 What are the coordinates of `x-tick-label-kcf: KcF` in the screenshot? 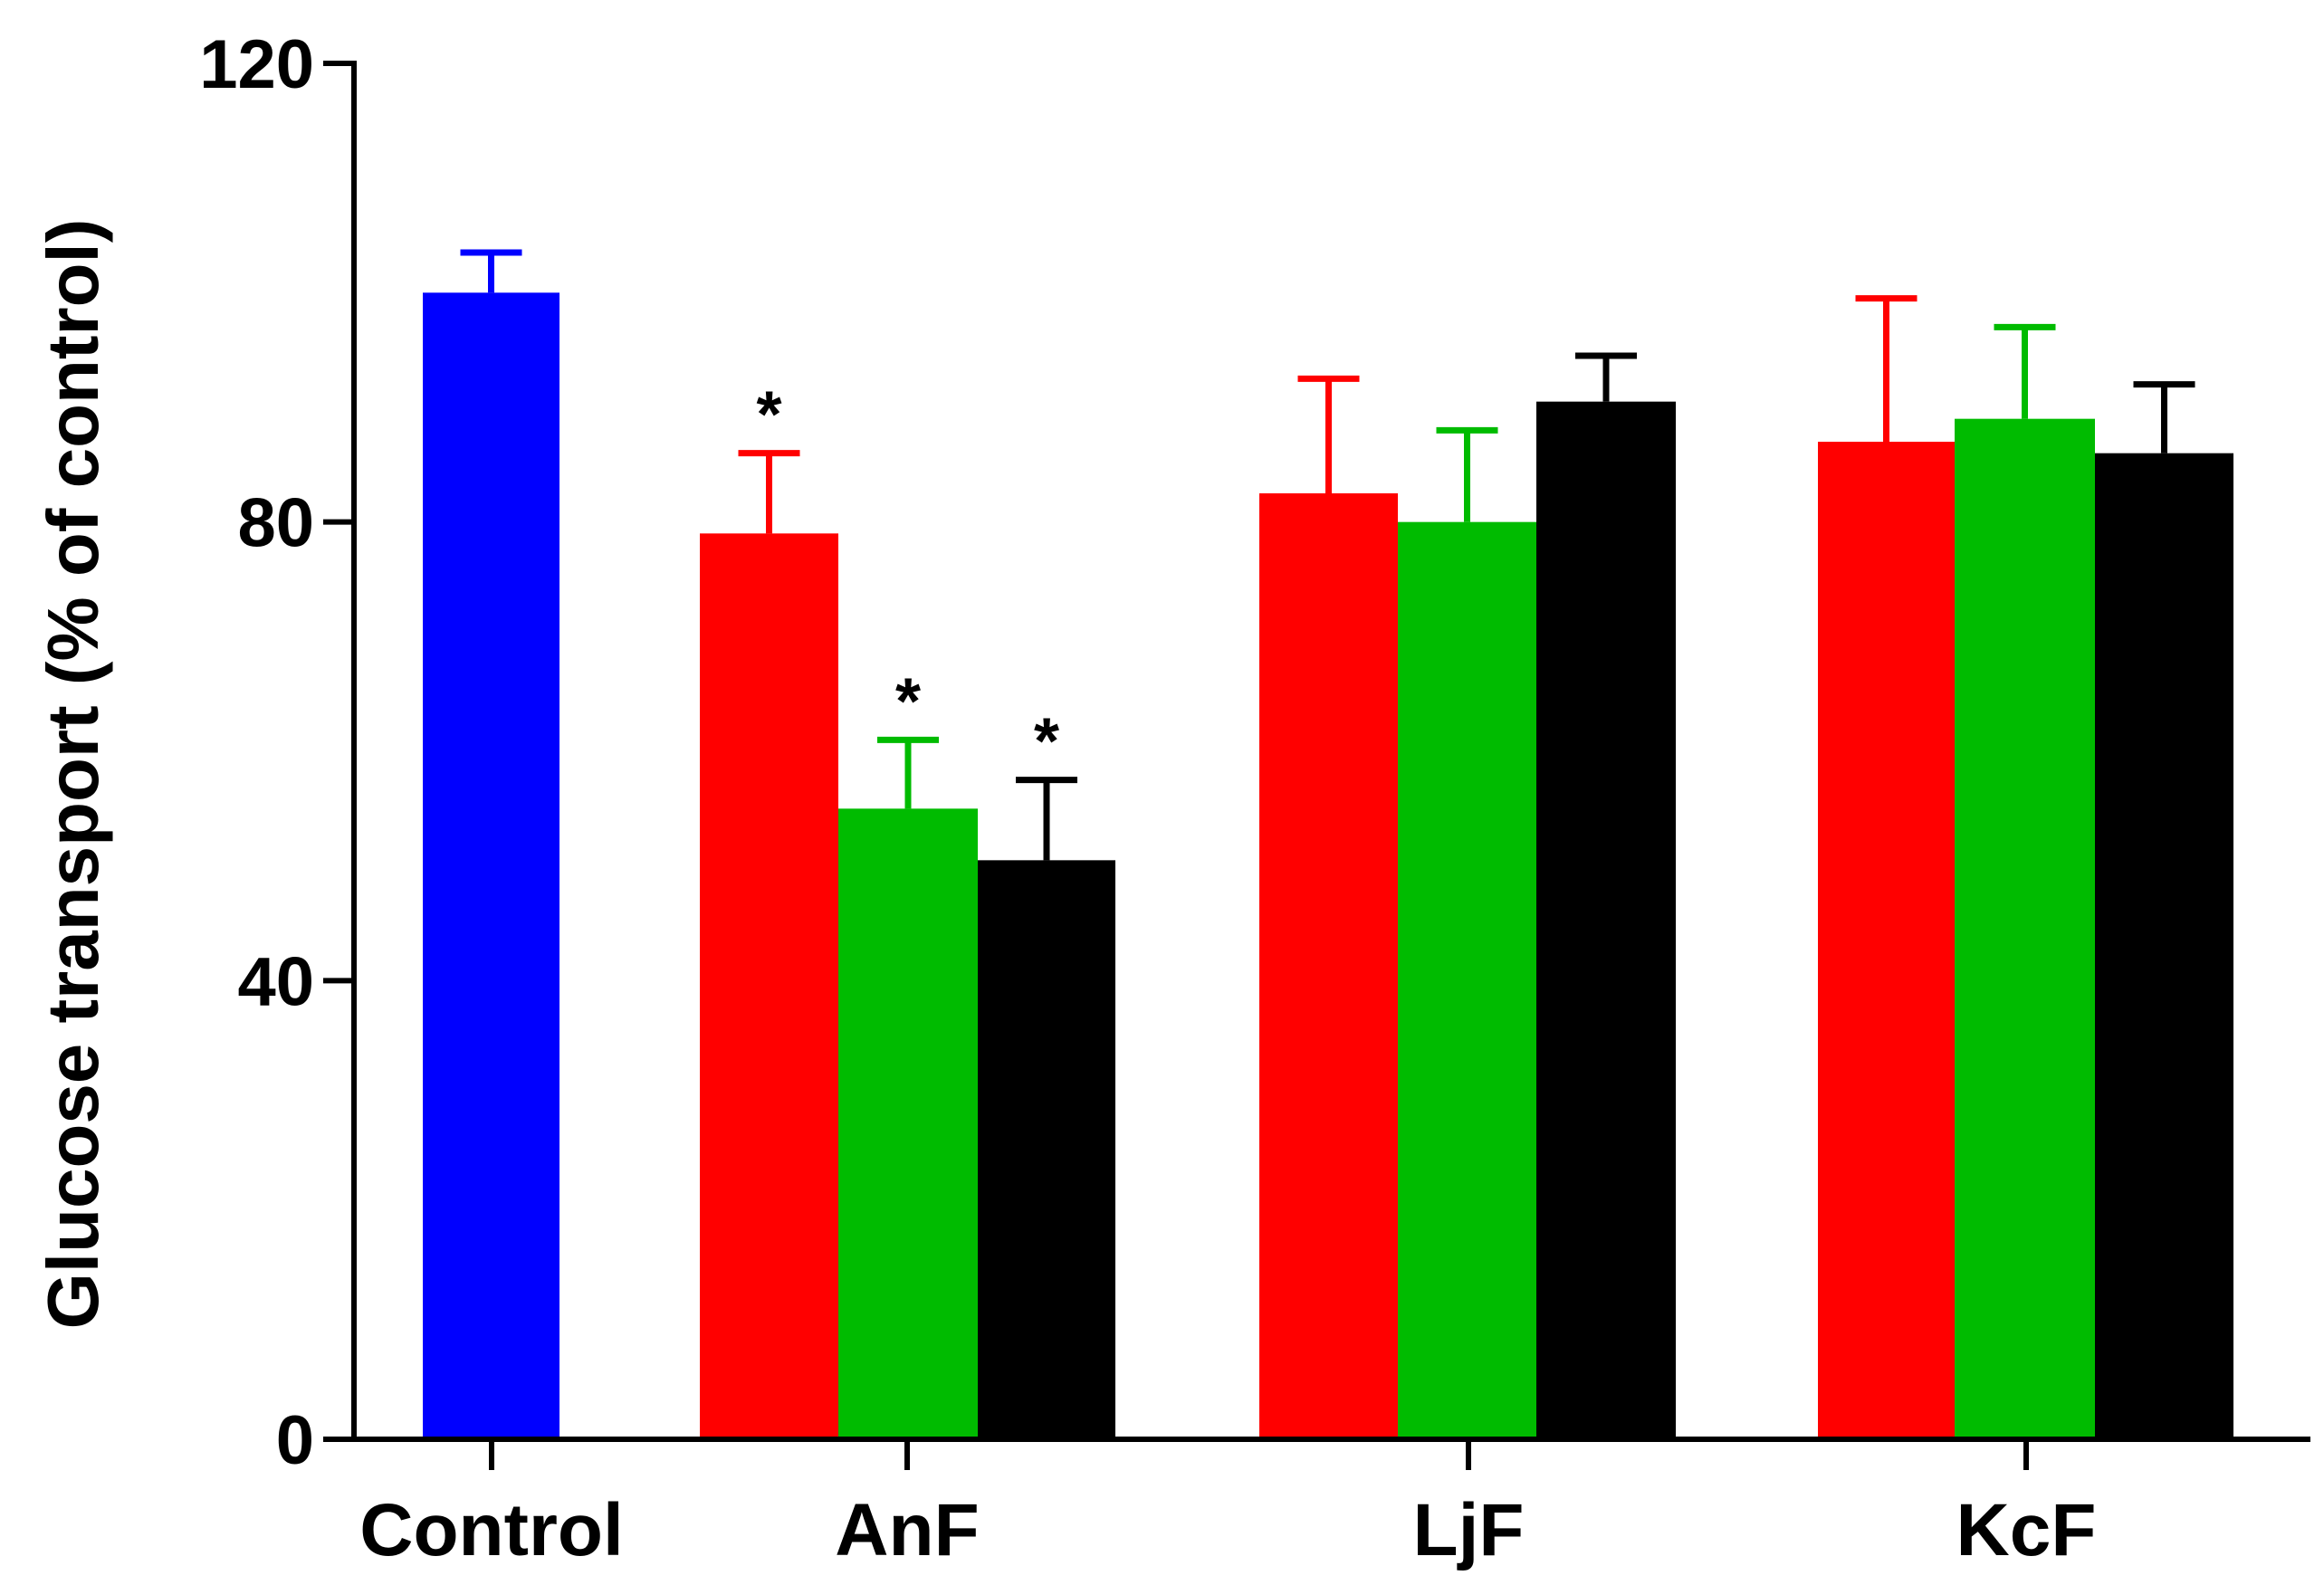 It's located at (2026, 1530).